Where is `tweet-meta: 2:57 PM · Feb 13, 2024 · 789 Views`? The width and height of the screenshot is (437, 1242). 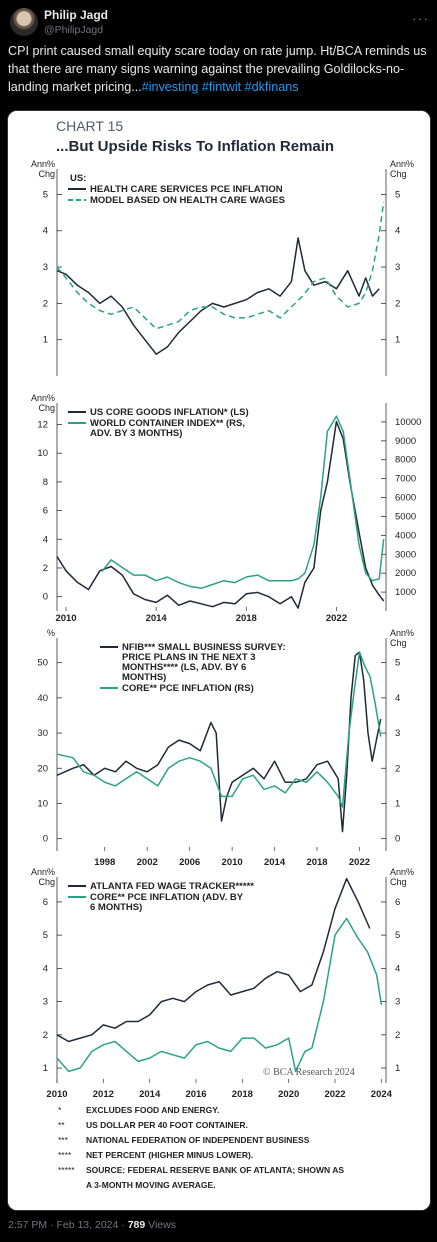
tweet-meta: 2:57 PM · Feb 13, 2024 · 789 Views is located at coordinates (92, 1225).